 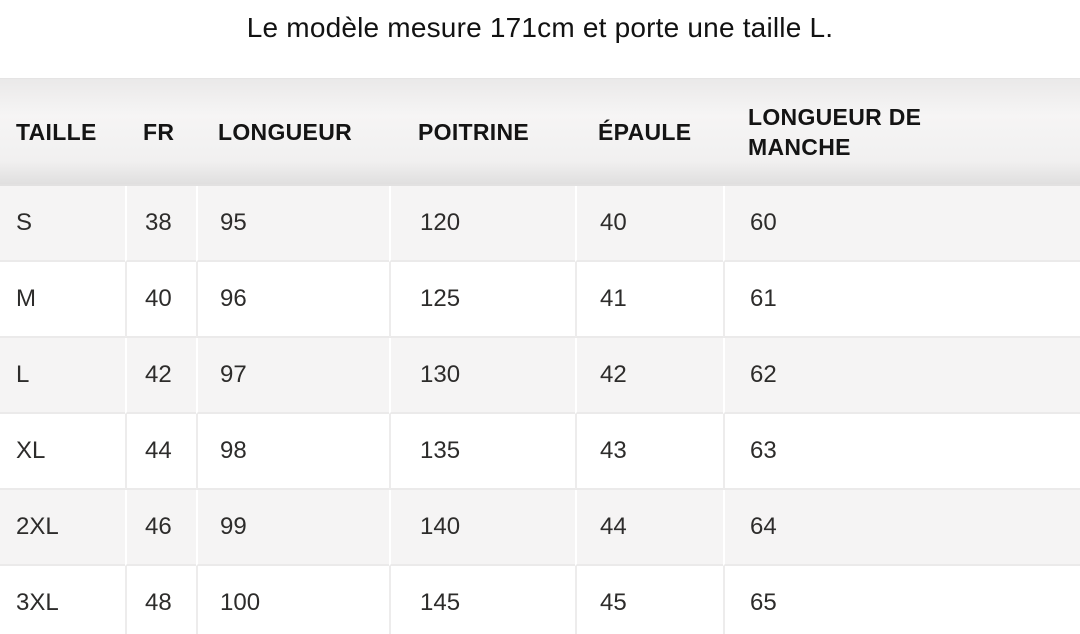 I want to click on table-cell: XL, so click(x=62, y=452).